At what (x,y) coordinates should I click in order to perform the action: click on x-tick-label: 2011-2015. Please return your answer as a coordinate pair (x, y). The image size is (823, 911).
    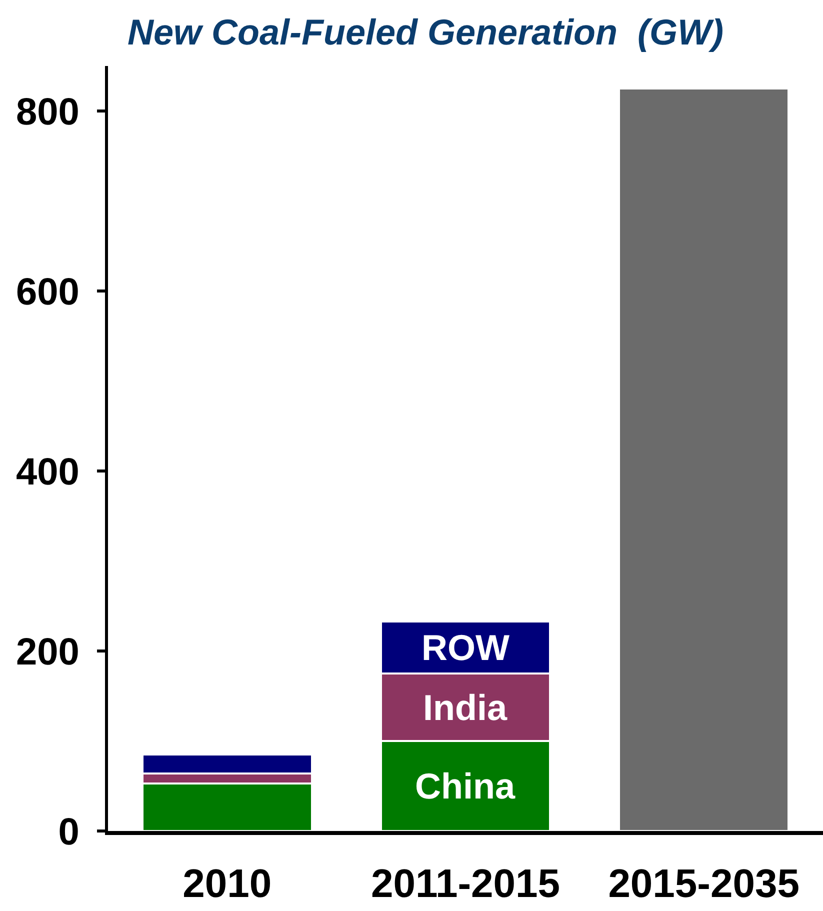
    Looking at the image, I should click on (465, 884).